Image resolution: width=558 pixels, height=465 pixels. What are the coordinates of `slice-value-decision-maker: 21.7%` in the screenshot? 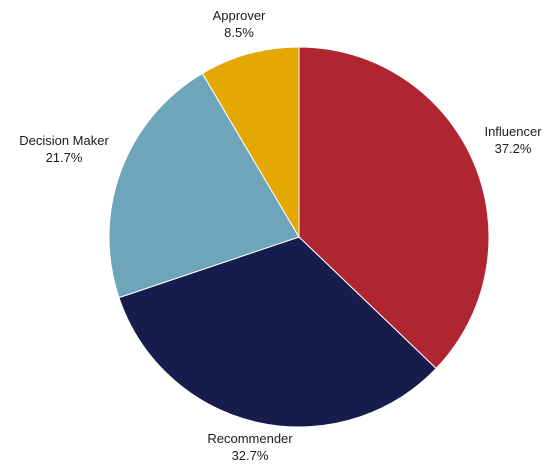 It's located at (64, 157).